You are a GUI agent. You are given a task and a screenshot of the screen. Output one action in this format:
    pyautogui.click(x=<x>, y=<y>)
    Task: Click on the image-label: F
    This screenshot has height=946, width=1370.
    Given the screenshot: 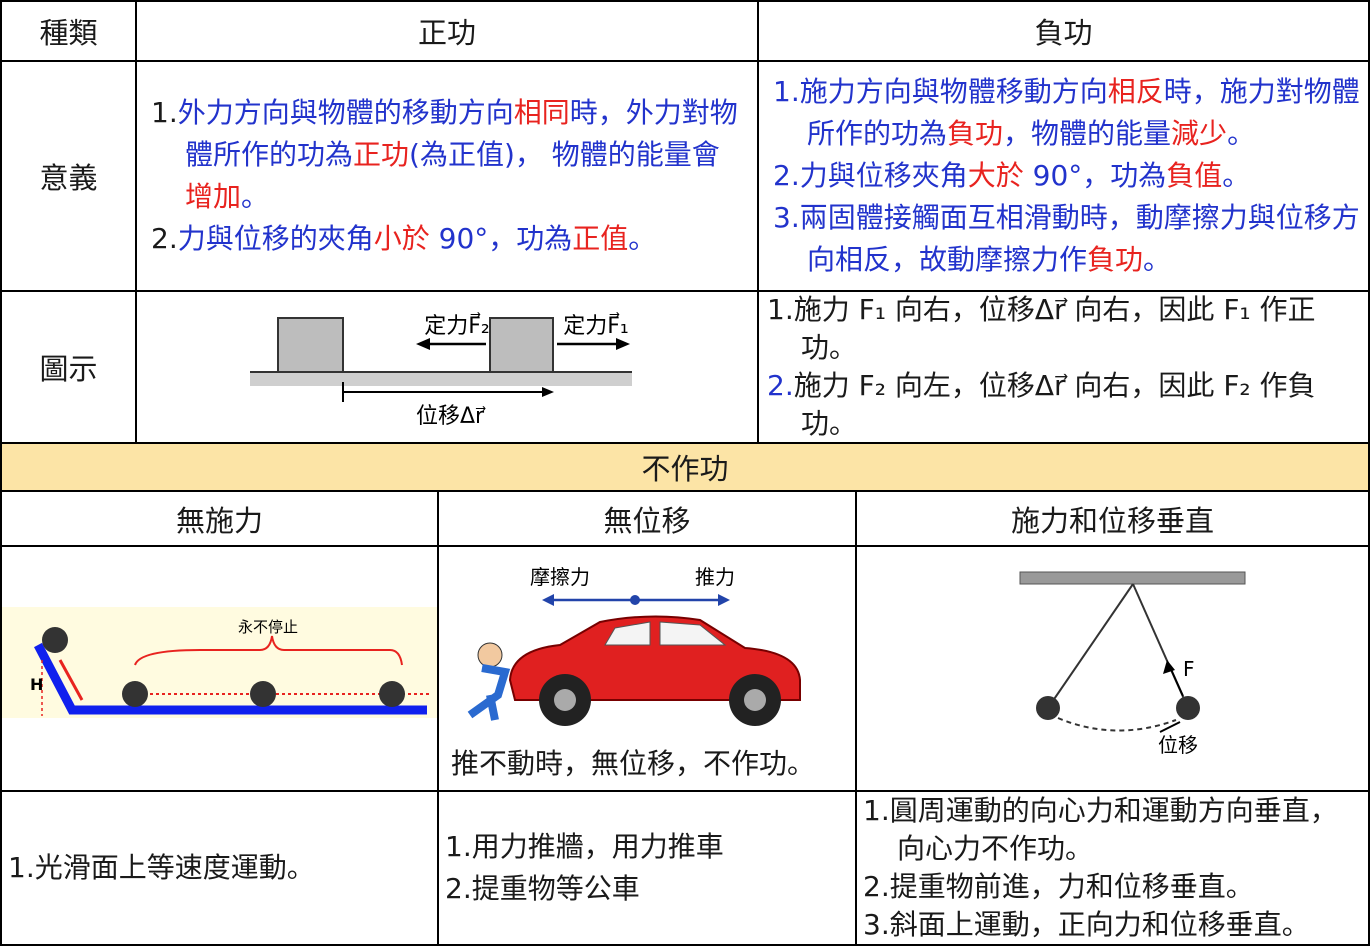 What is the action you would take?
    pyautogui.click(x=1189, y=669)
    